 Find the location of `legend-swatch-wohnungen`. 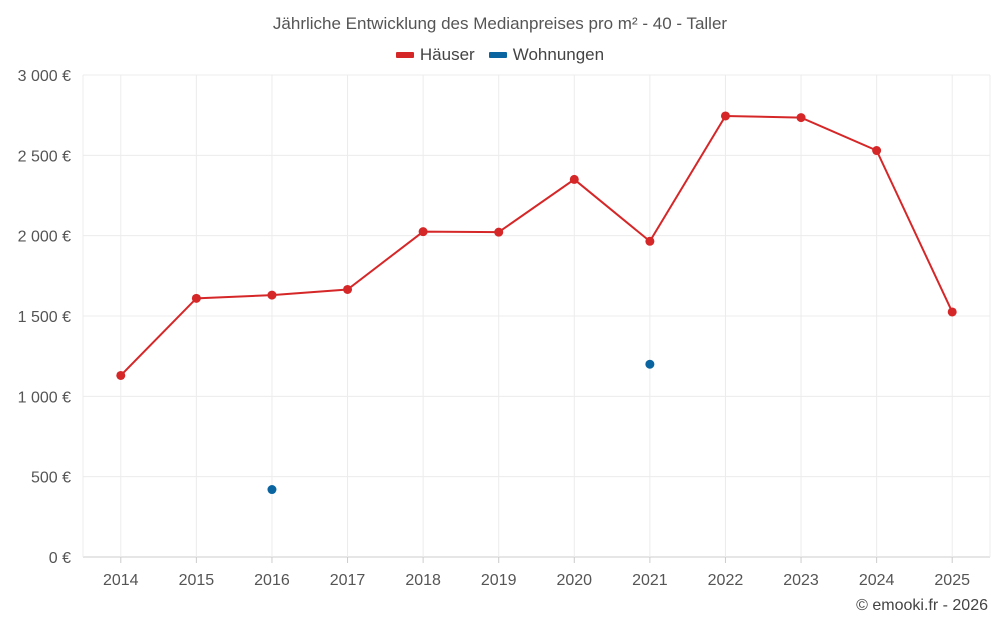

legend-swatch-wohnungen is located at coordinates (497, 55).